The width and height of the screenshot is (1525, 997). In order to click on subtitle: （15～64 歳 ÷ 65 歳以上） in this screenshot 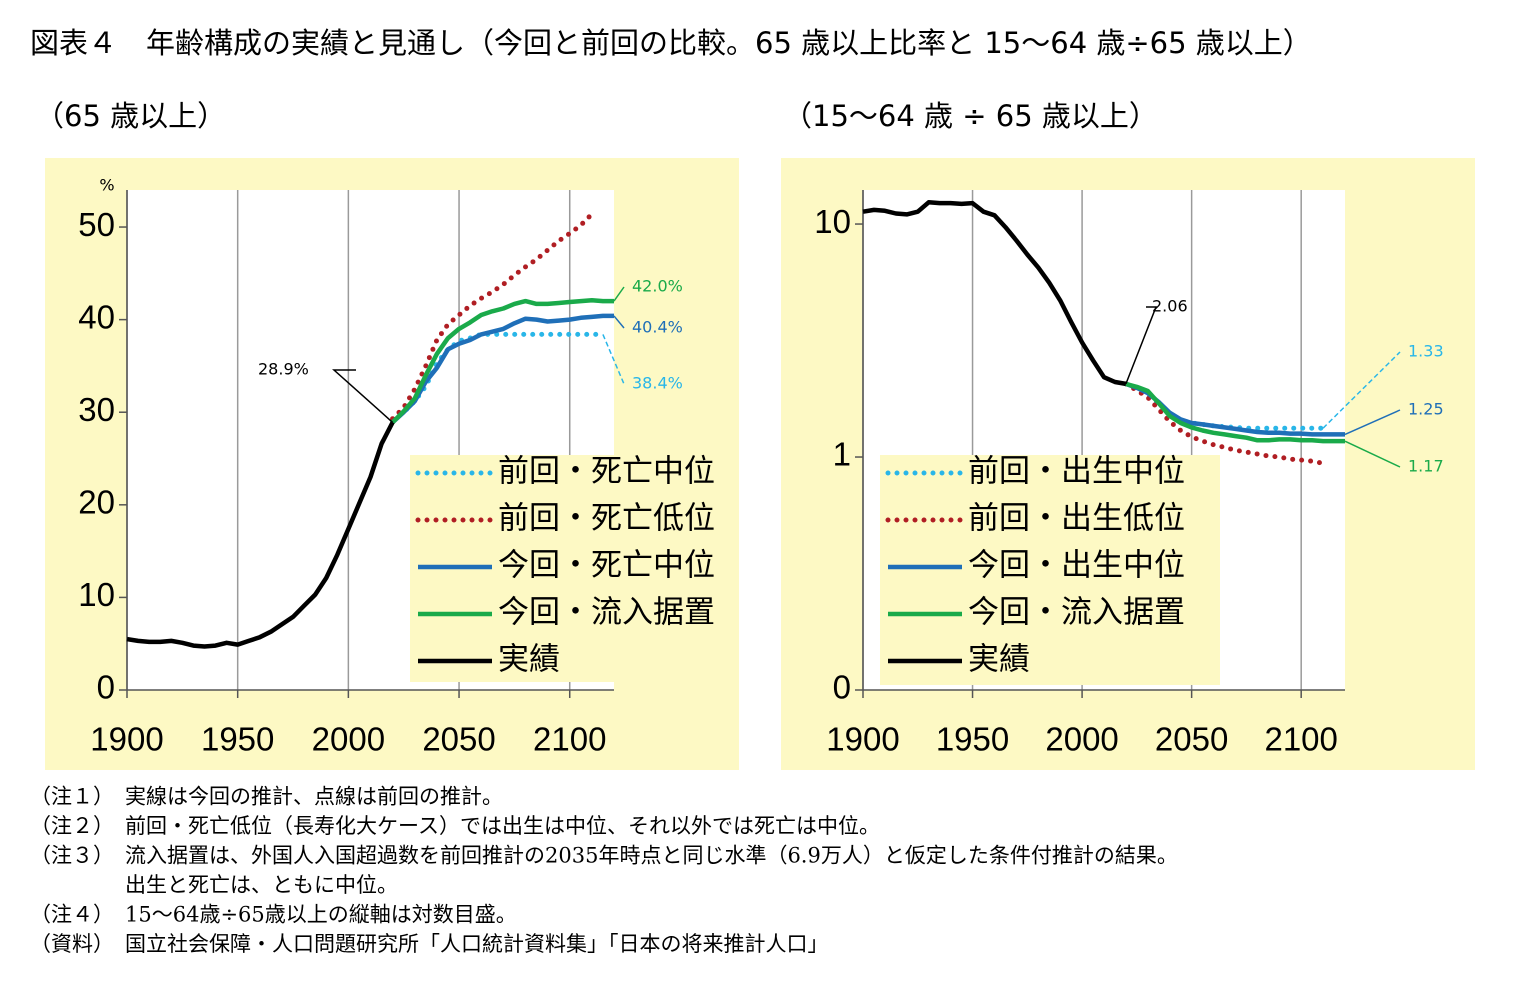, I will do `click(970, 116)`.